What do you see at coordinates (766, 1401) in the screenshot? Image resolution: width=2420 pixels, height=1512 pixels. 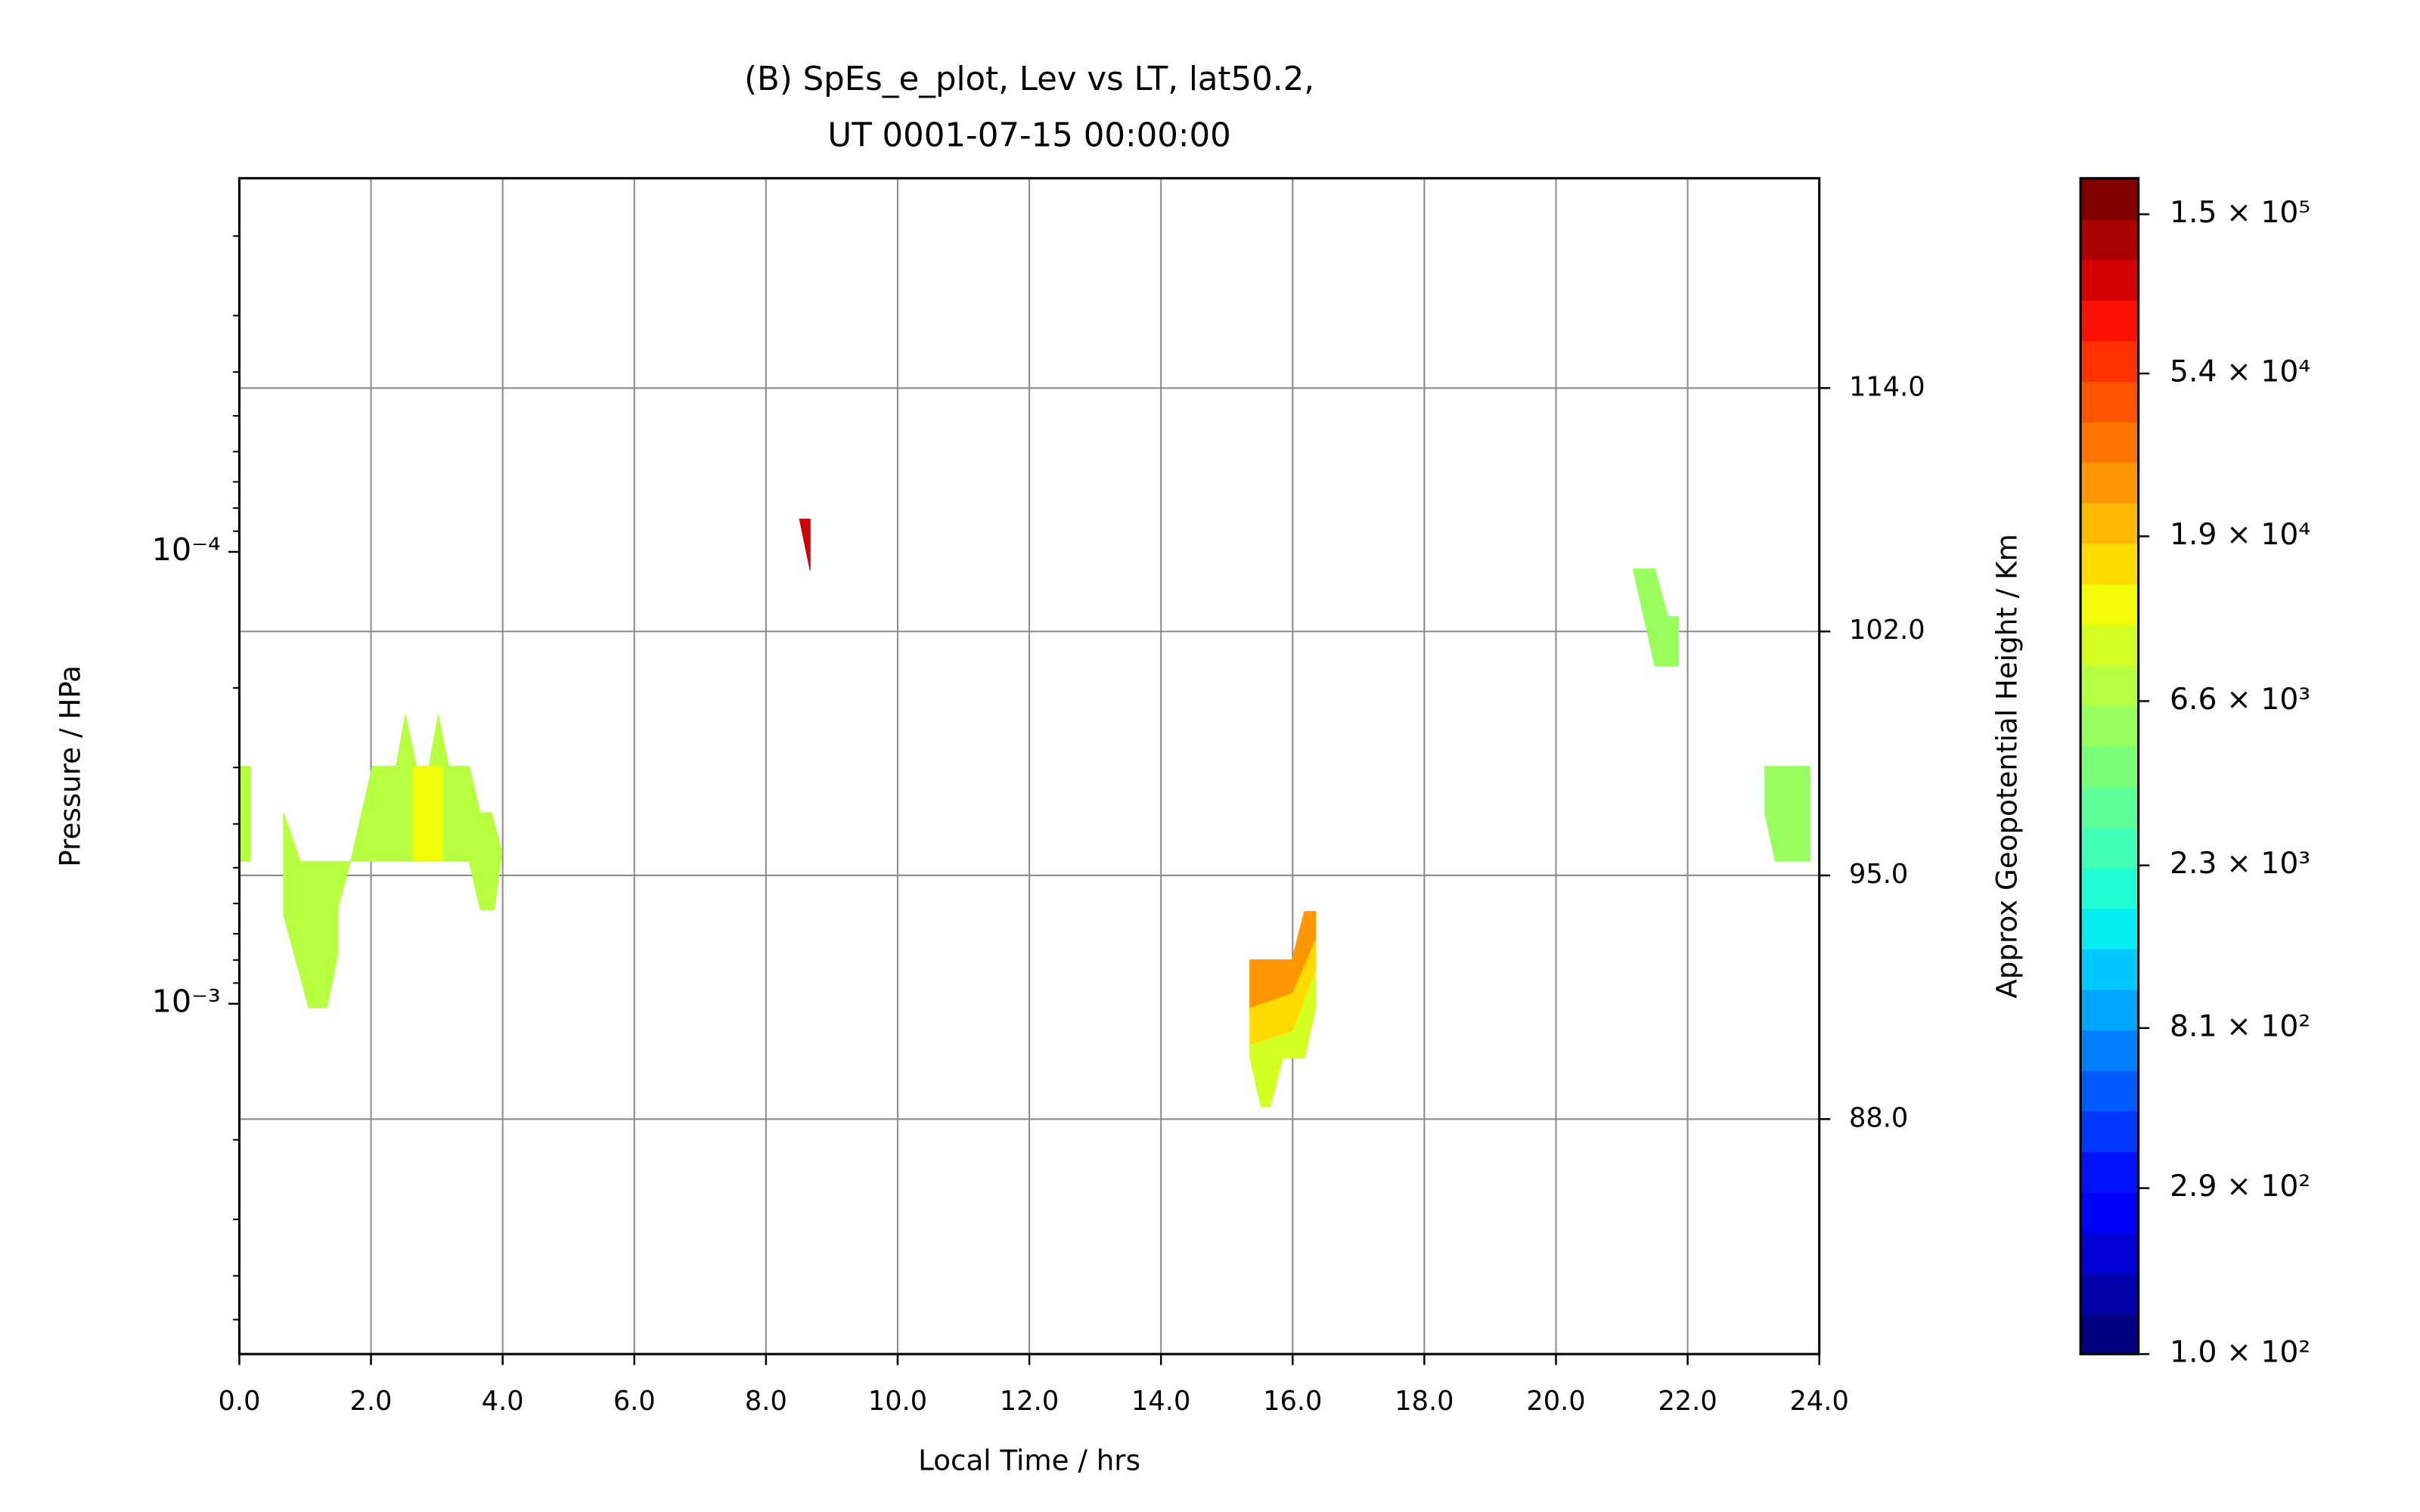 I see `x-tick-label: 8.0` at bounding box center [766, 1401].